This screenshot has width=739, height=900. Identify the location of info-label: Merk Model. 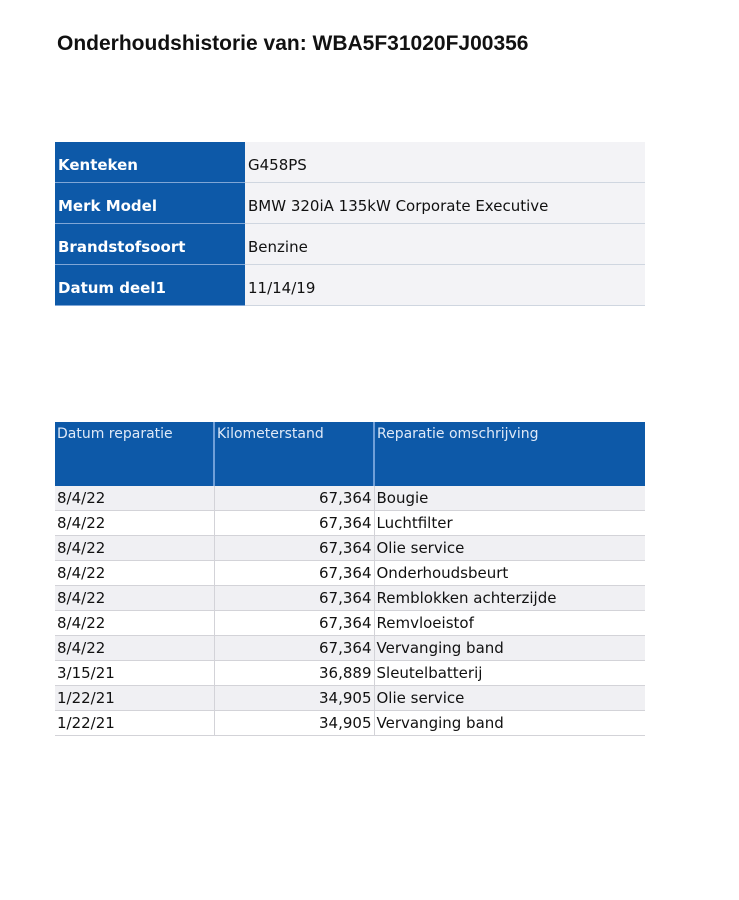
(150, 203).